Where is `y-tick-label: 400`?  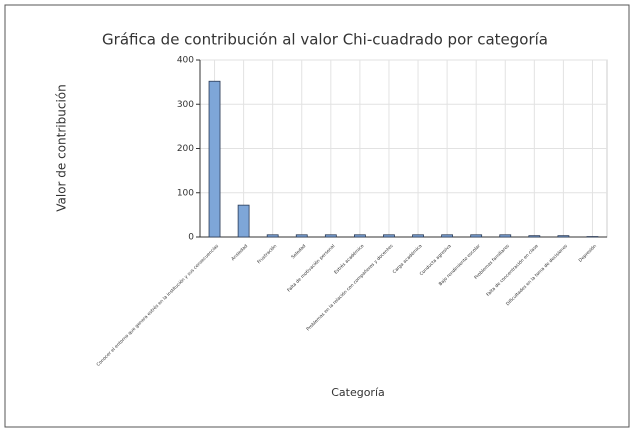 y-tick-label: 400 is located at coordinates (185, 61).